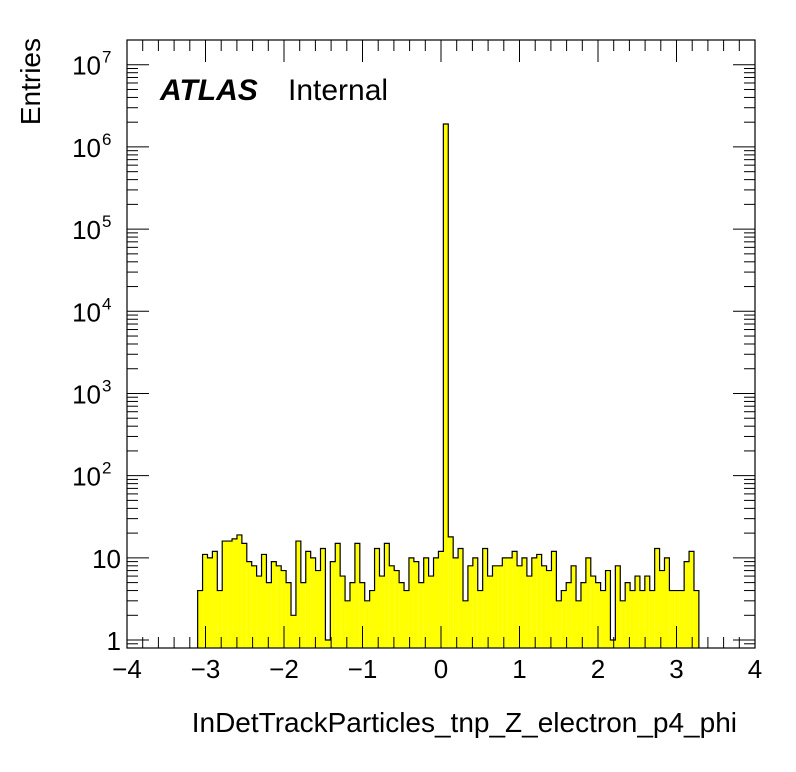 The width and height of the screenshot is (796, 772). I want to click on y-tick-exponent: 3, so click(106, 385).